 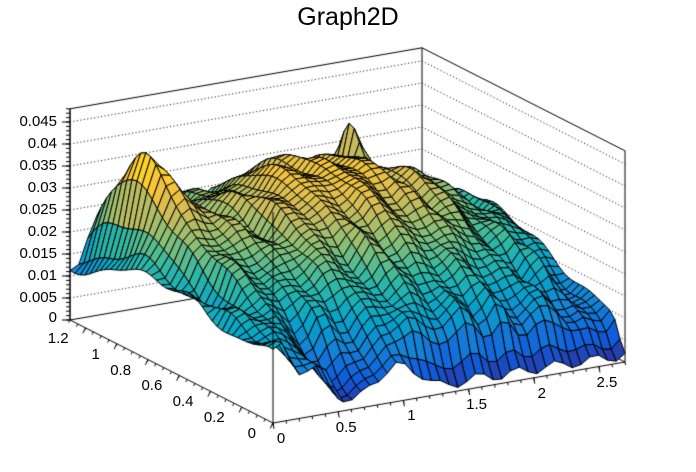 I want to click on y-axis-tick-label: 0.6, so click(x=152, y=386).